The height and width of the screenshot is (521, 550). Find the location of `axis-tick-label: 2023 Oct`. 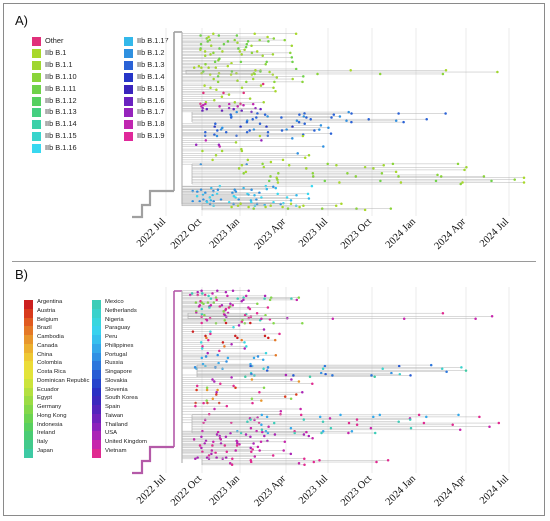

axis-tick-label: 2023 Oct is located at coordinates (356, 490).